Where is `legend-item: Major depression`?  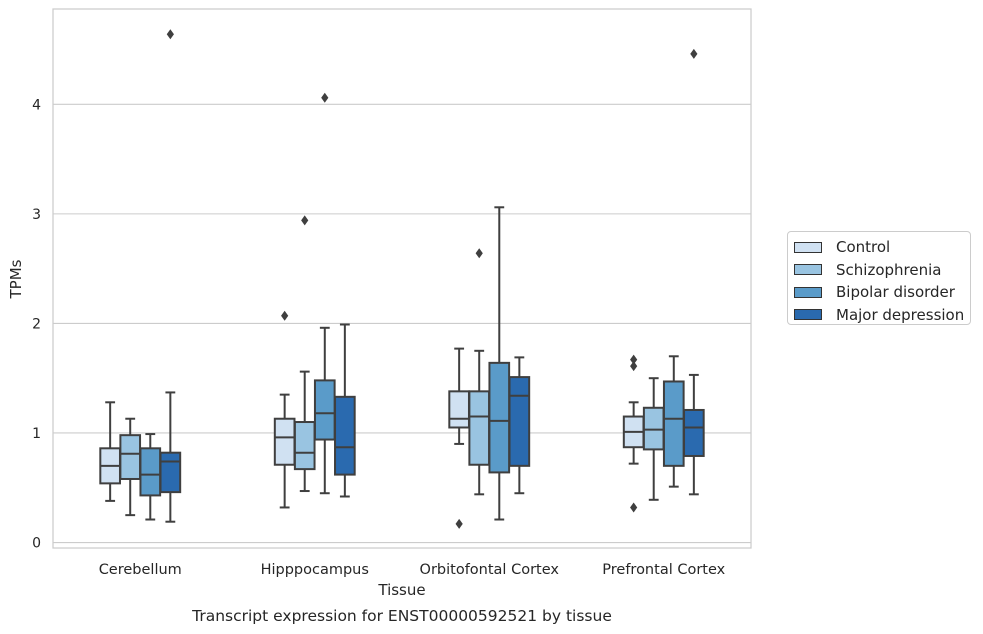 legend-item: Major depression is located at coordinates (882, 315).